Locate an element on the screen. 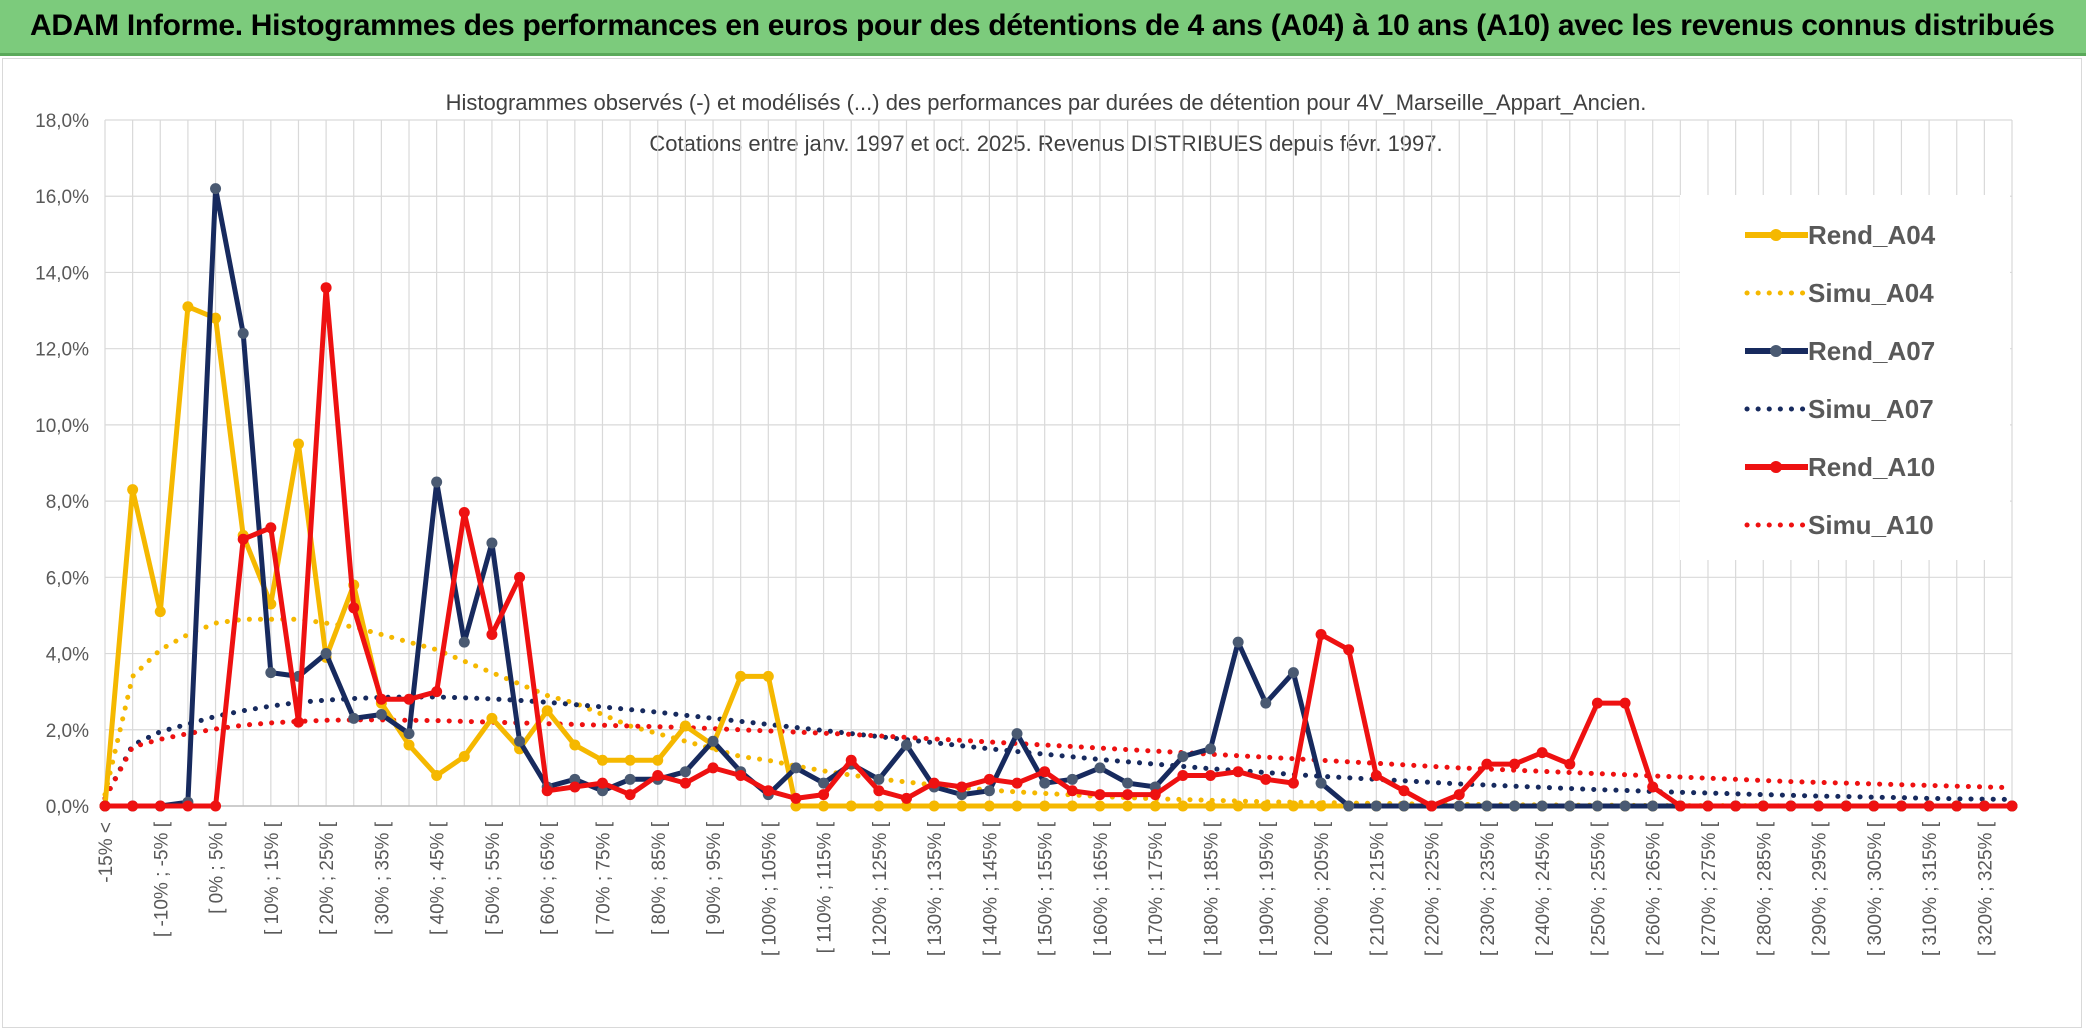 This screenshot has width=2086, height=1033. y-tick-label: 4,0% is located at coordinates (67, 655).